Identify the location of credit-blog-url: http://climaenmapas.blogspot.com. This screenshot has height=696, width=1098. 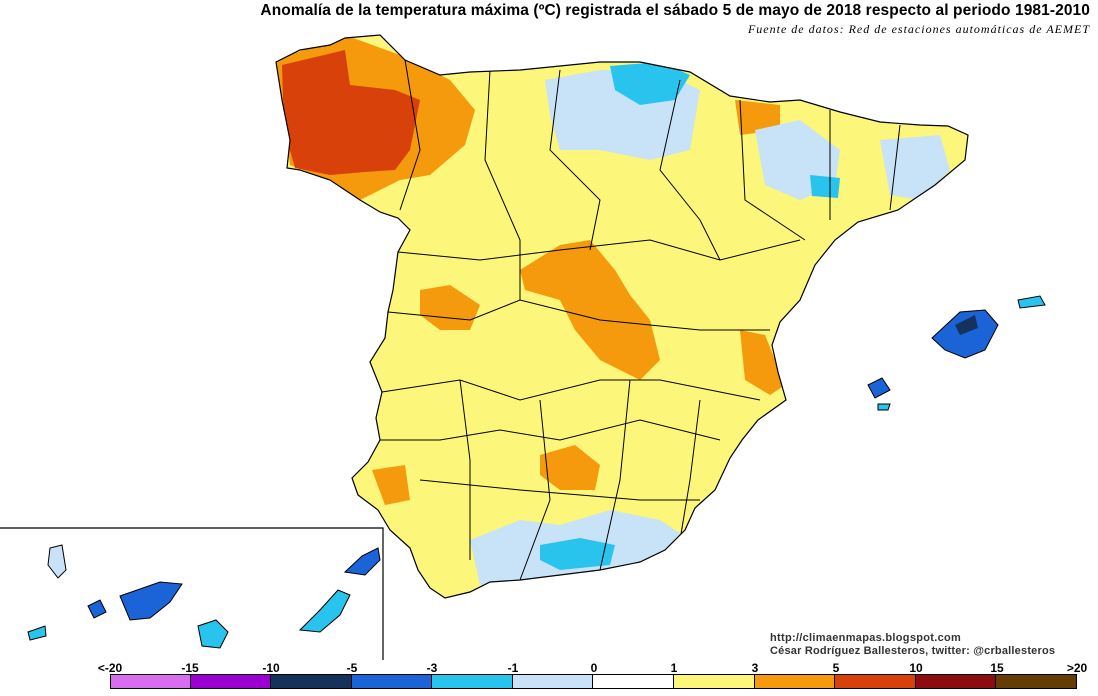
(866, 638).